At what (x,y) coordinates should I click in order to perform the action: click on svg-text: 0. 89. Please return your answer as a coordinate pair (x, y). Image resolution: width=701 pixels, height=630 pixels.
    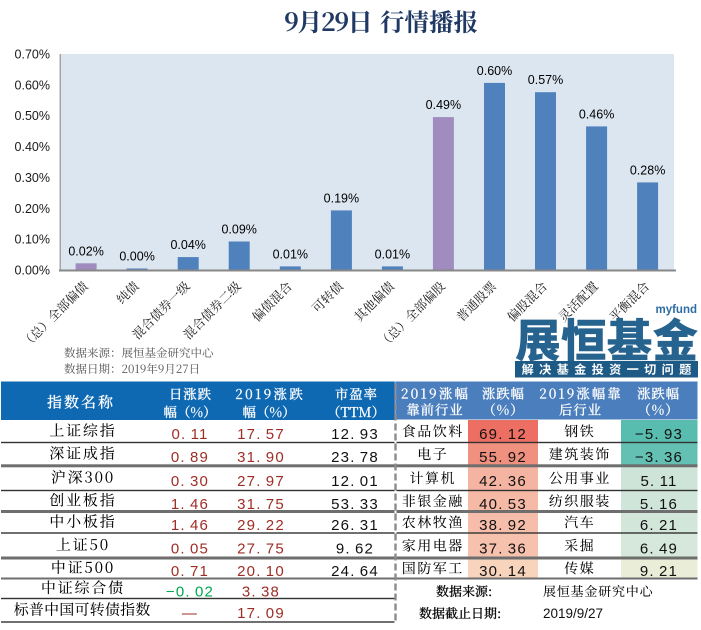
    Looking at the image, I should click on (190, 457).